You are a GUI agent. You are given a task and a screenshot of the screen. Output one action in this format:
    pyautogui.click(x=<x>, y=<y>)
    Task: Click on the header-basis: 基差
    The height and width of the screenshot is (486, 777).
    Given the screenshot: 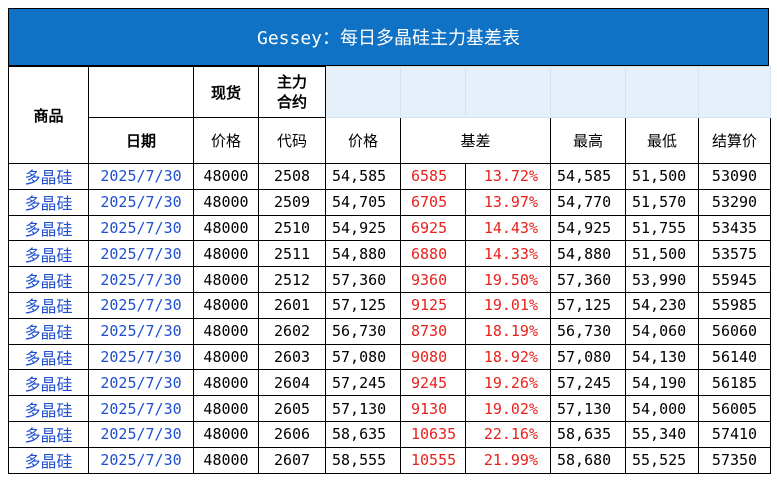 What is the action you would take?
    pyautogui.click(x=475, y=140)
    